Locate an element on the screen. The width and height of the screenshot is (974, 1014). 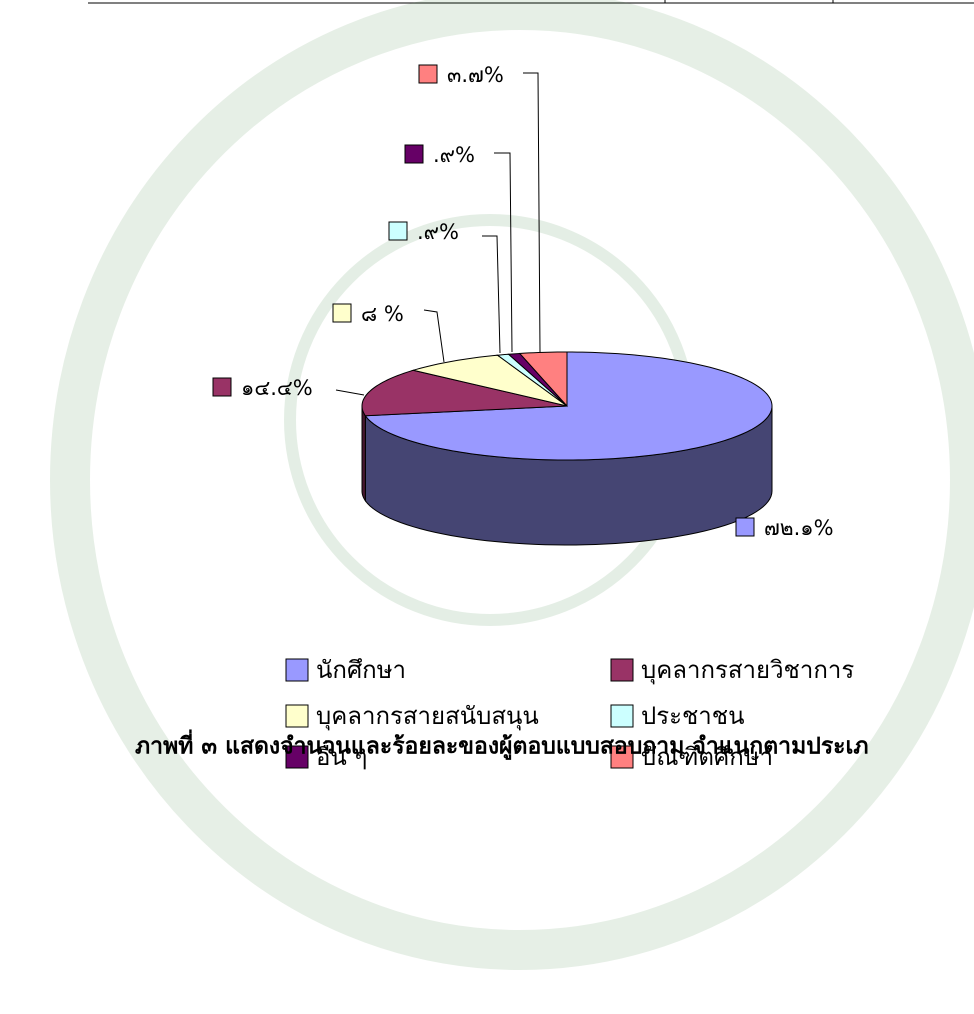
table-border is located at coordinates (531, 2).